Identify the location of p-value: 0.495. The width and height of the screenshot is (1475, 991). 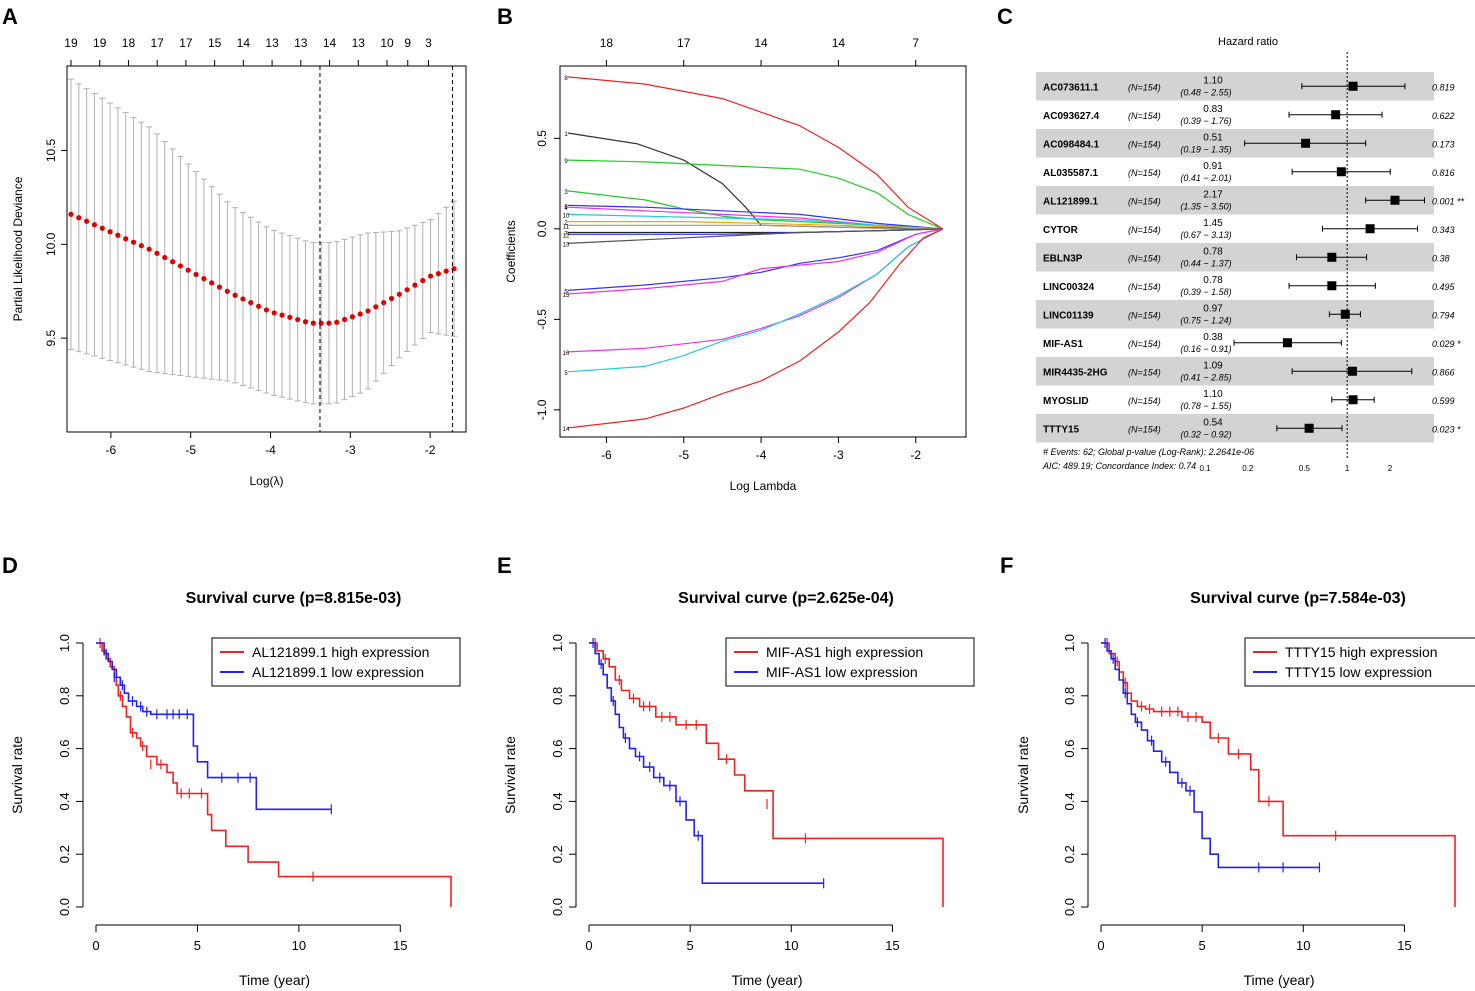
(1444, 287).